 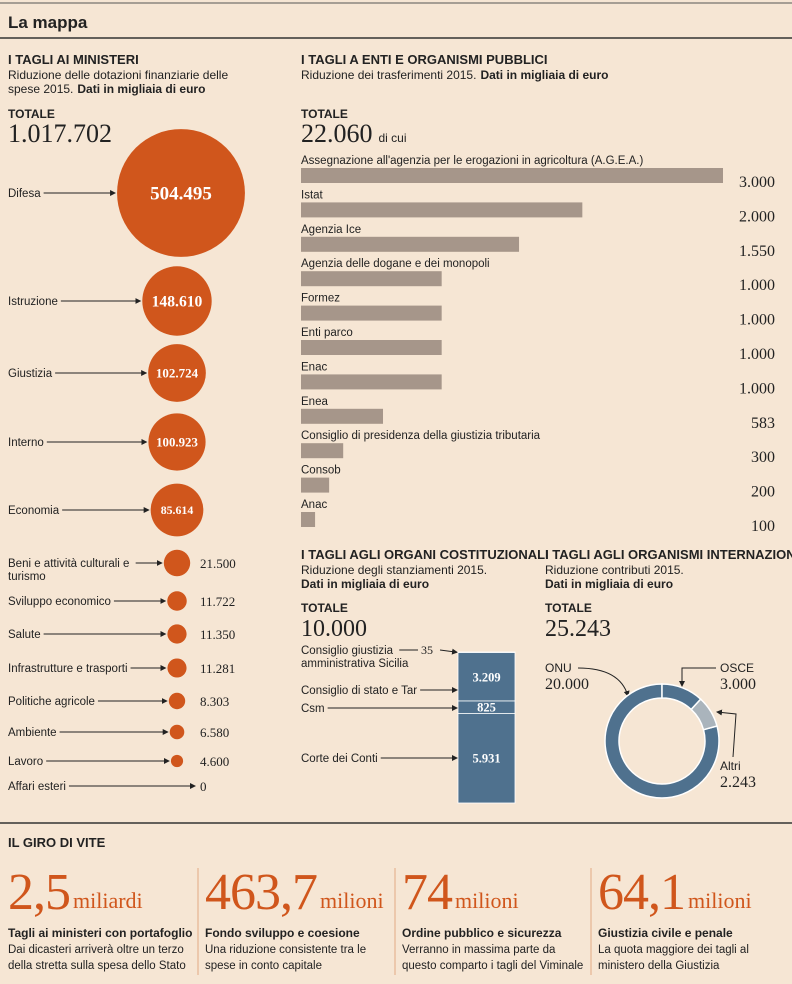 I want to click on text-line: Verranno in massima parte da, so click(x=480, y=950).